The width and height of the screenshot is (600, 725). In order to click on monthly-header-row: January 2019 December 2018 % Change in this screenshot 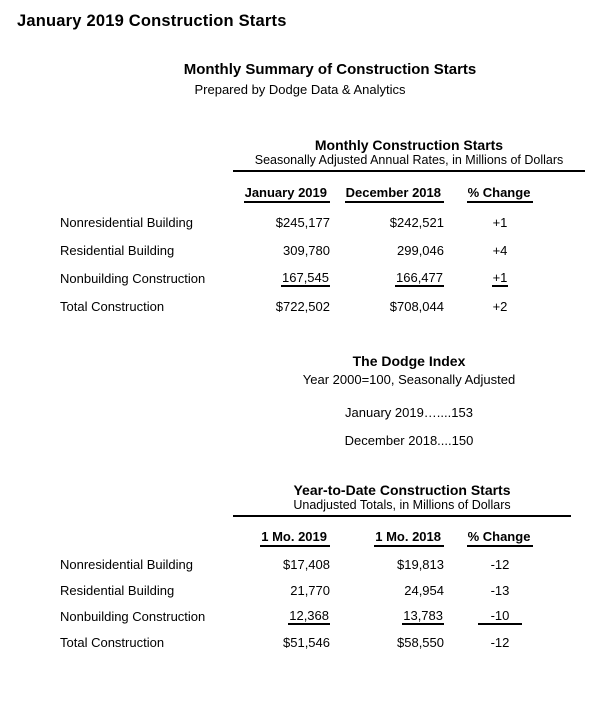, I will do `click(308, 194)`.